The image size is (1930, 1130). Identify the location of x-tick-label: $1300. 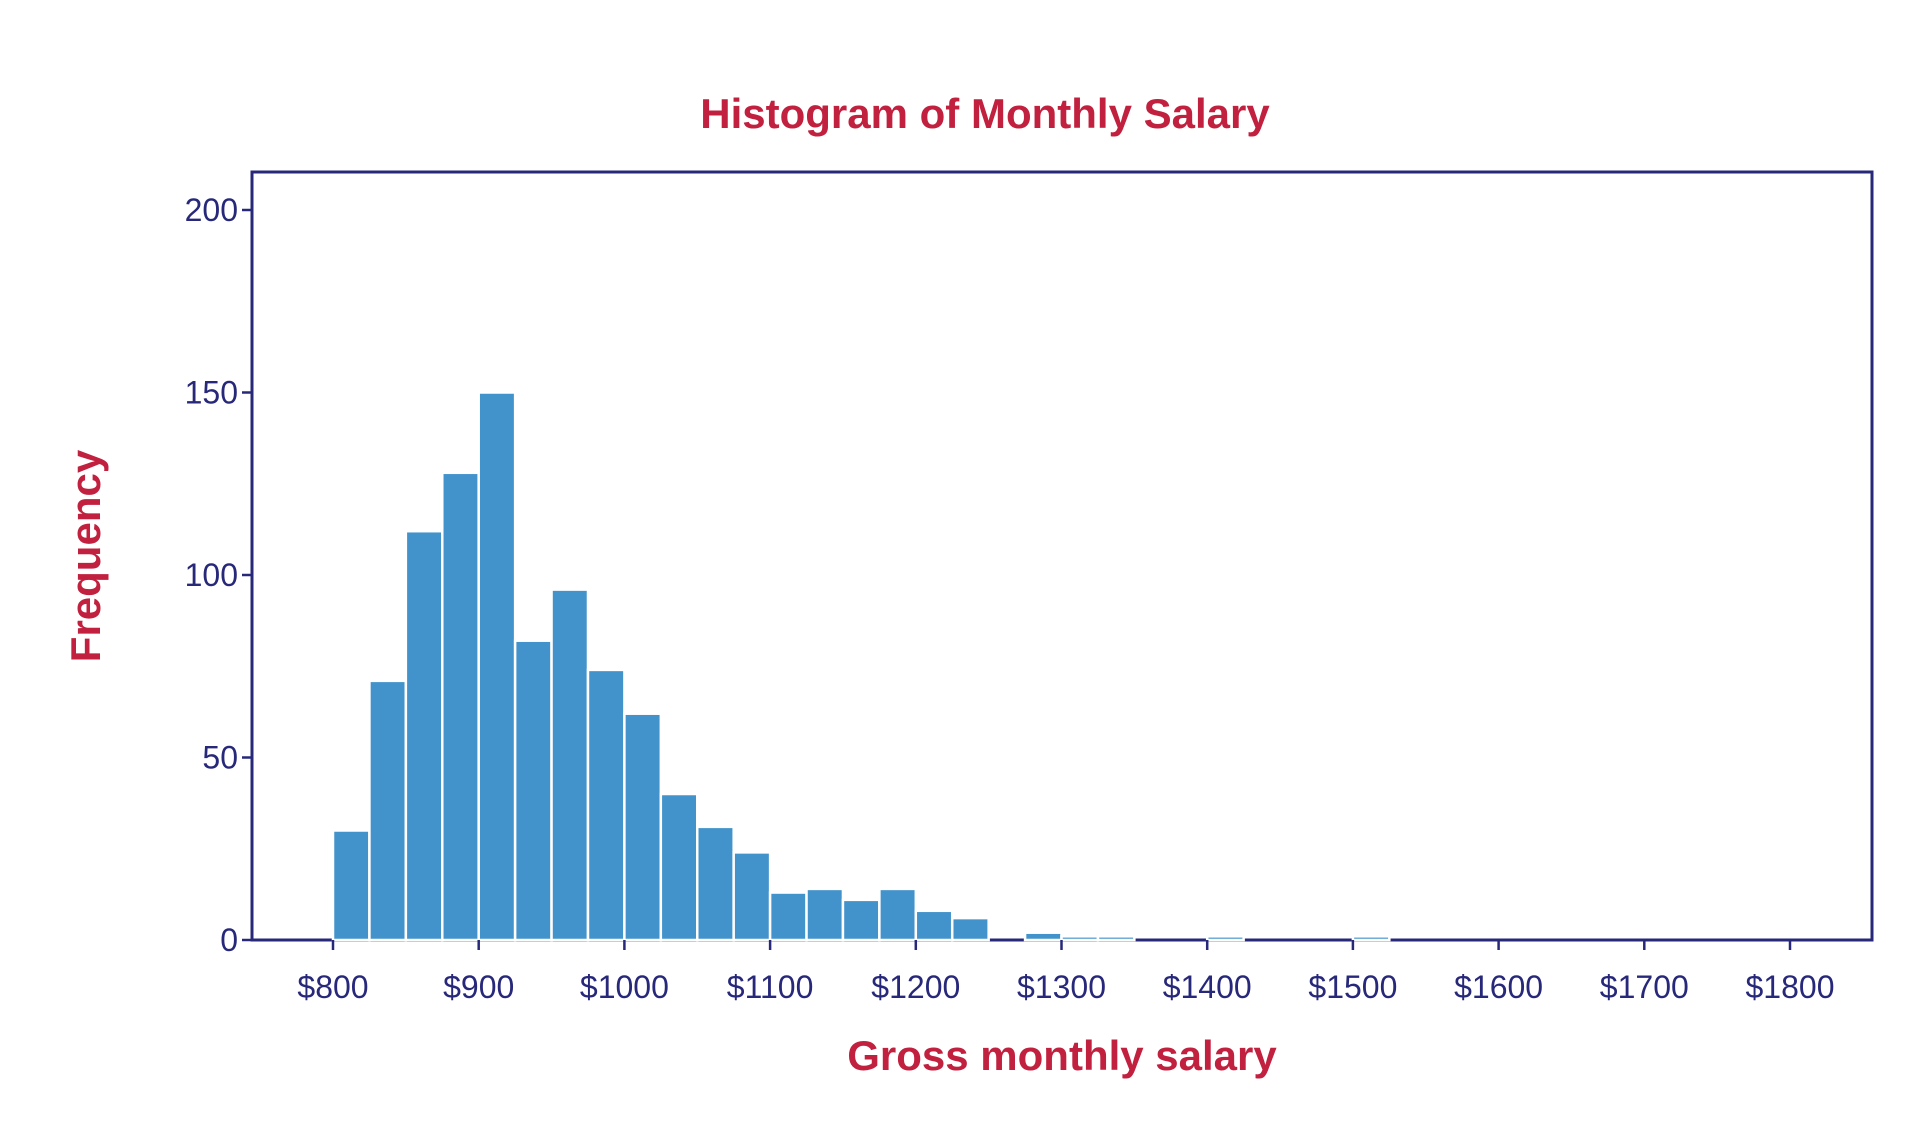
(1061, 987).